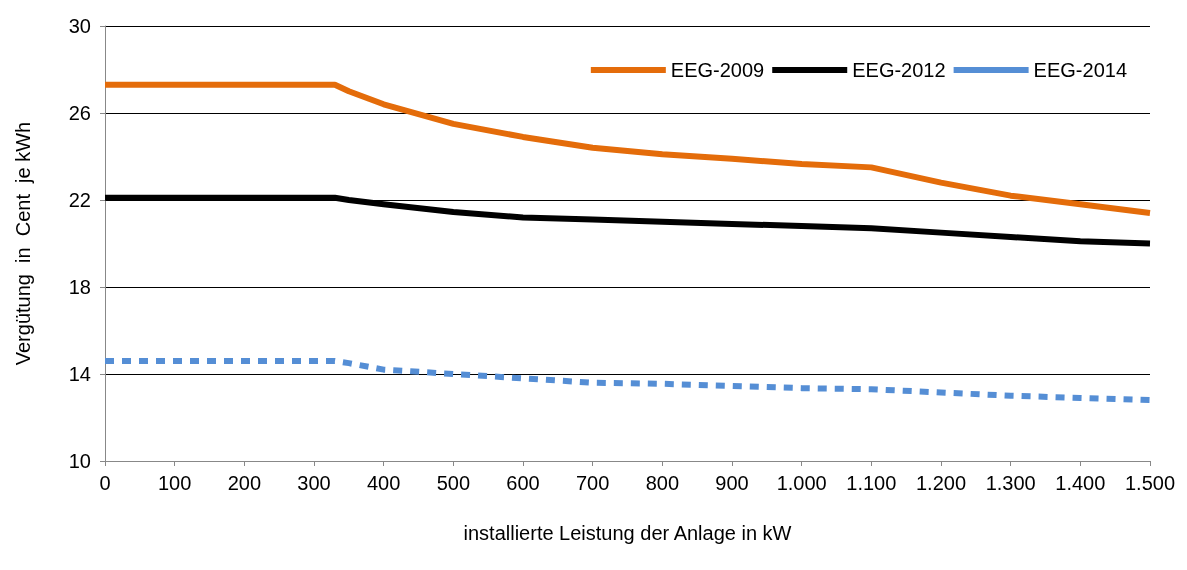  I want to click on x-tick-label: 700, so click(592, 483).